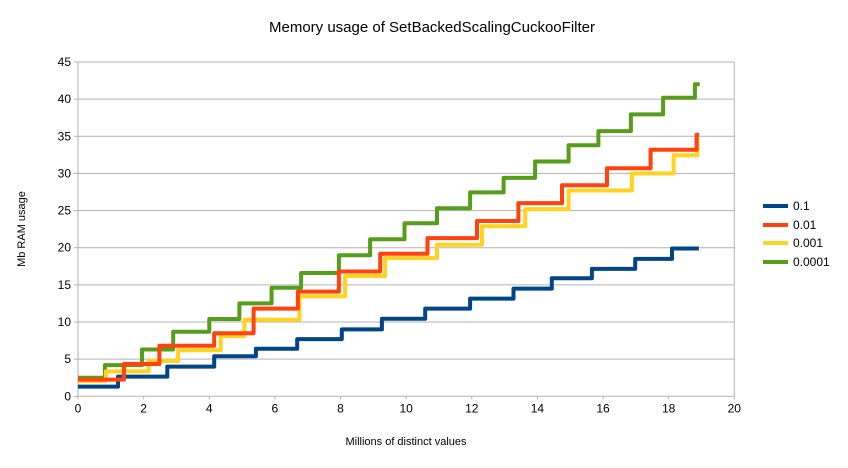  I want to click on y-tick-label-15: 15, so click(65, 285).